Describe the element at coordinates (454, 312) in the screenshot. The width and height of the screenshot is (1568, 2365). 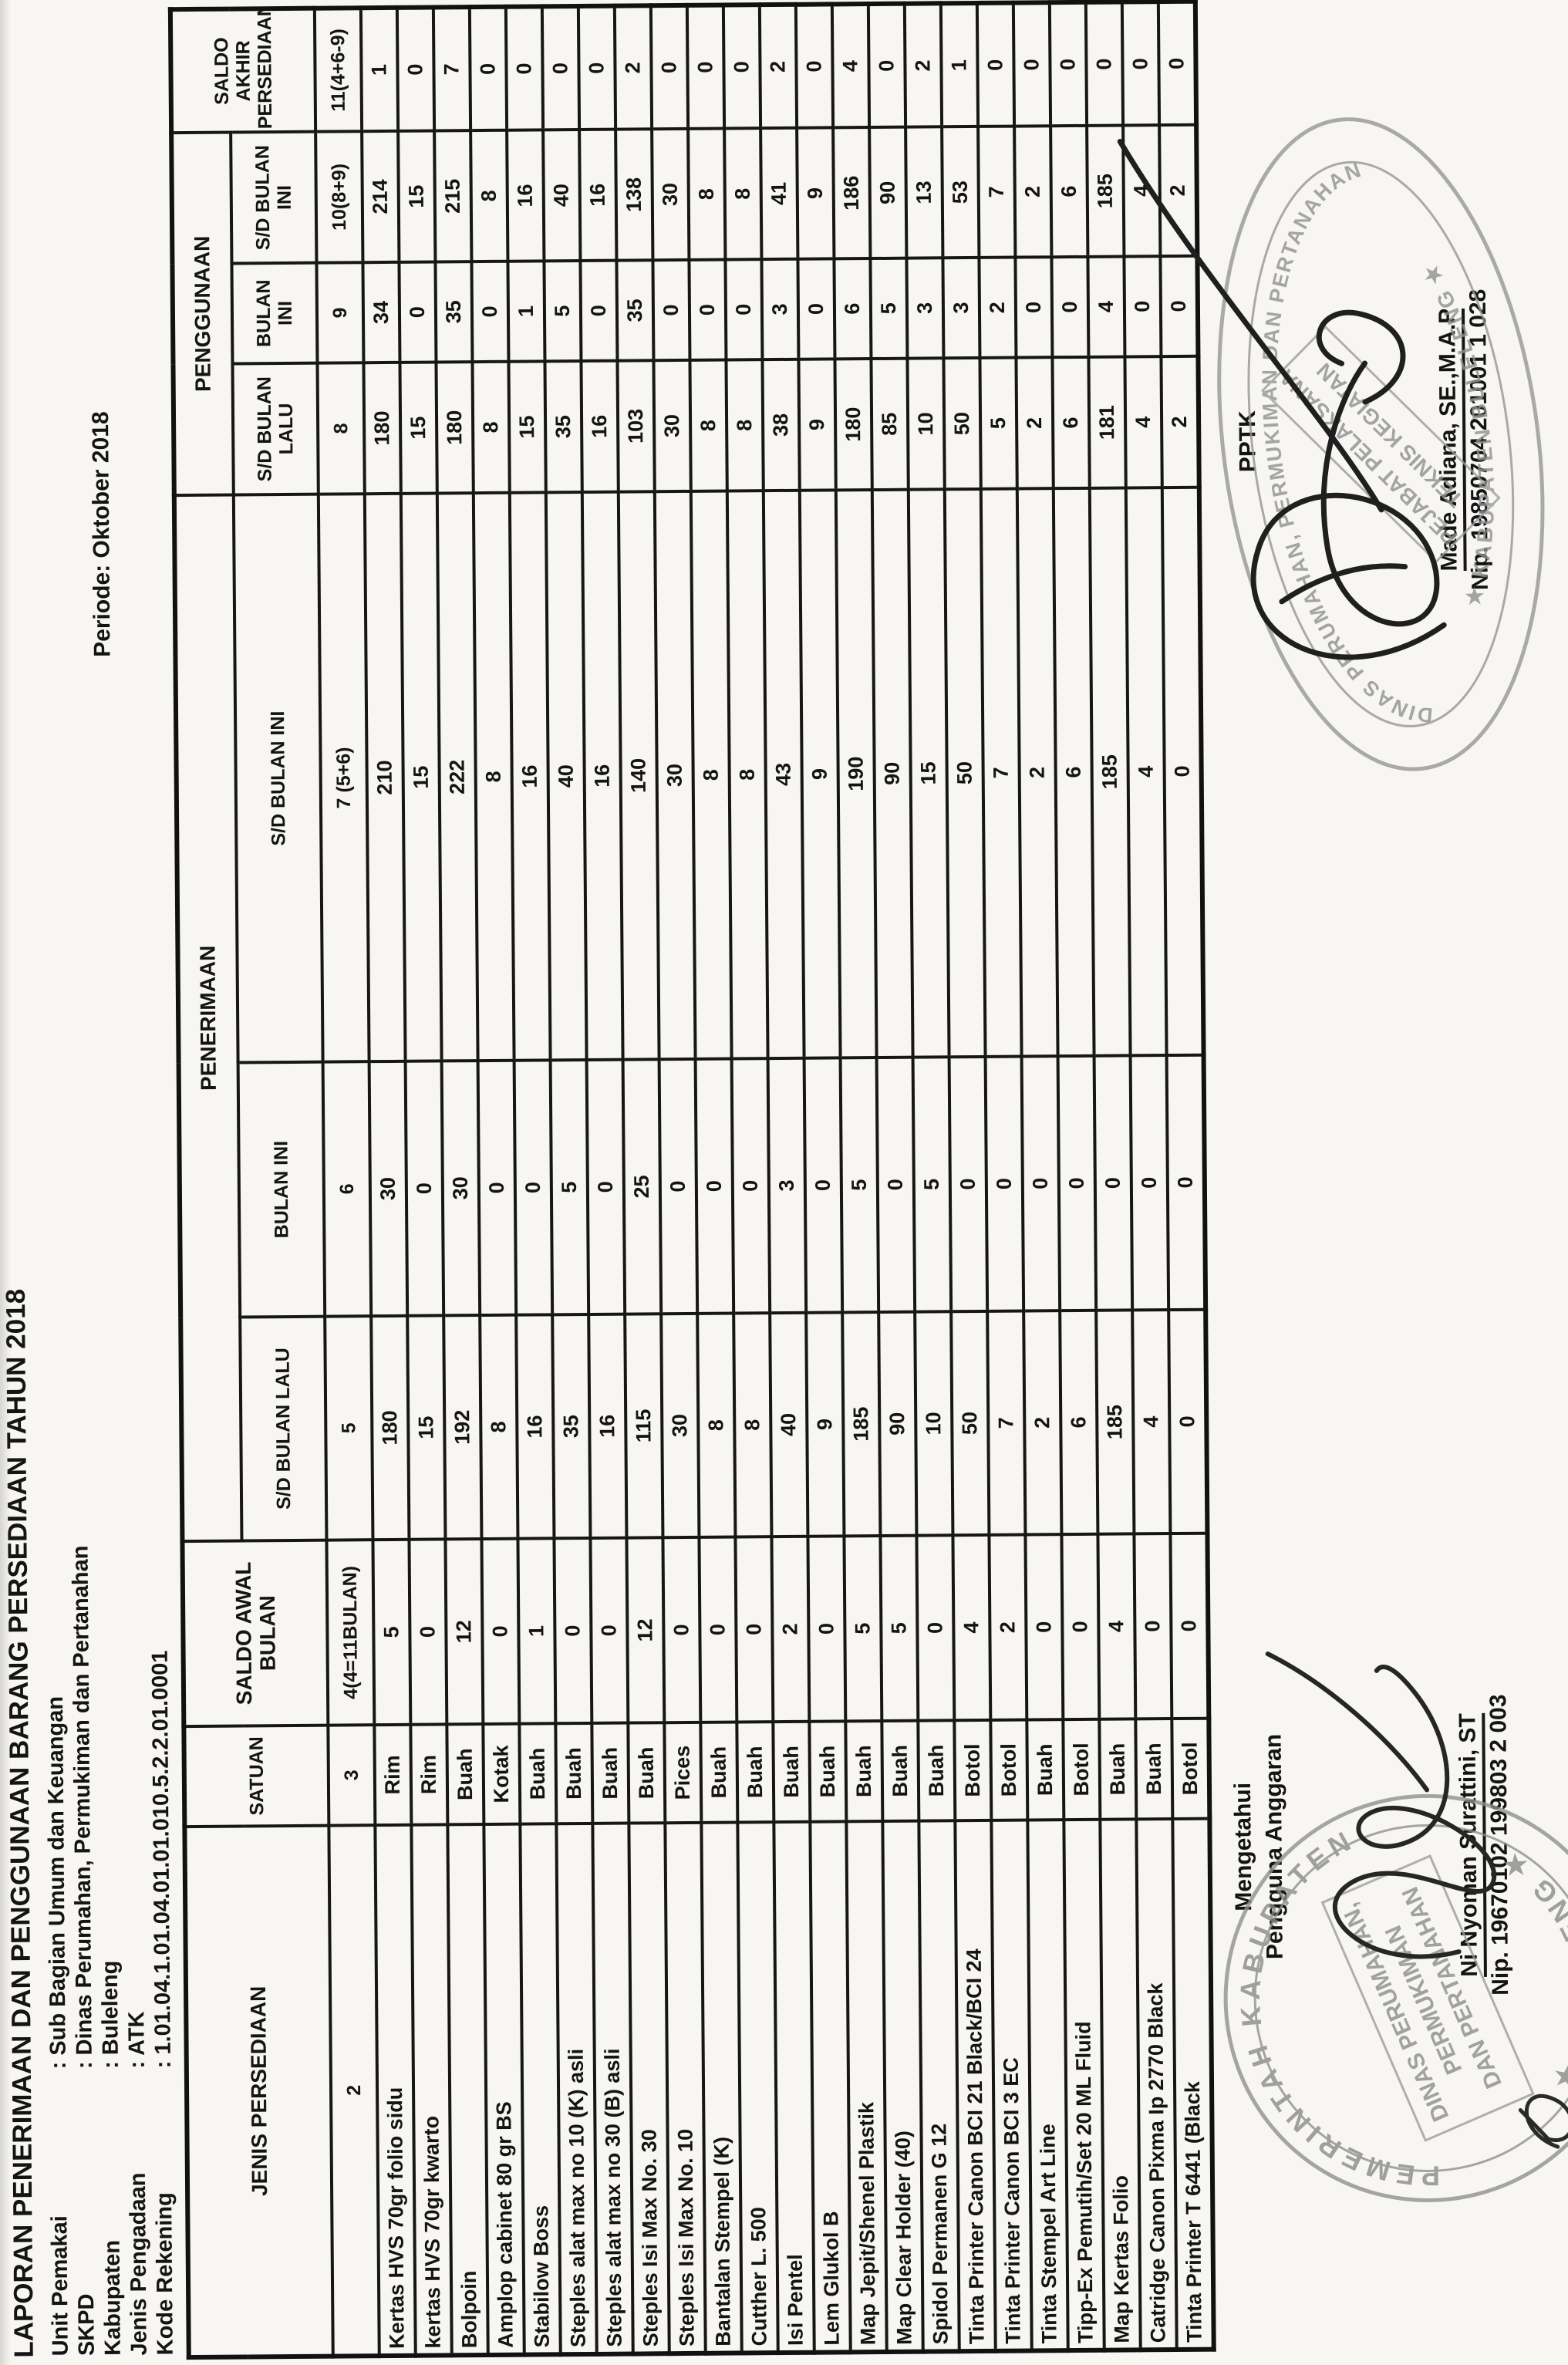
I see `cell-penggunaan-ini: 35` at that location.